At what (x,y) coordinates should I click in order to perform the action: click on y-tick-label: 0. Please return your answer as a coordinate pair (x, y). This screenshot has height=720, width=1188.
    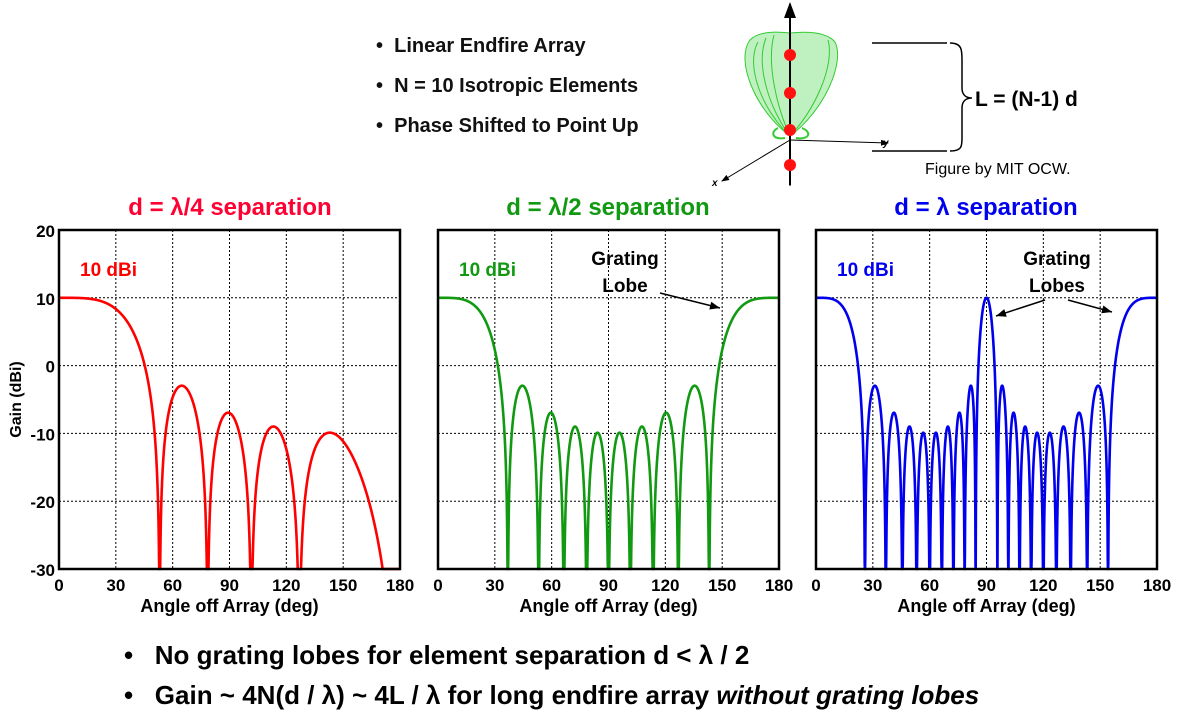
    Looking at the image, I should click on (50, 367).